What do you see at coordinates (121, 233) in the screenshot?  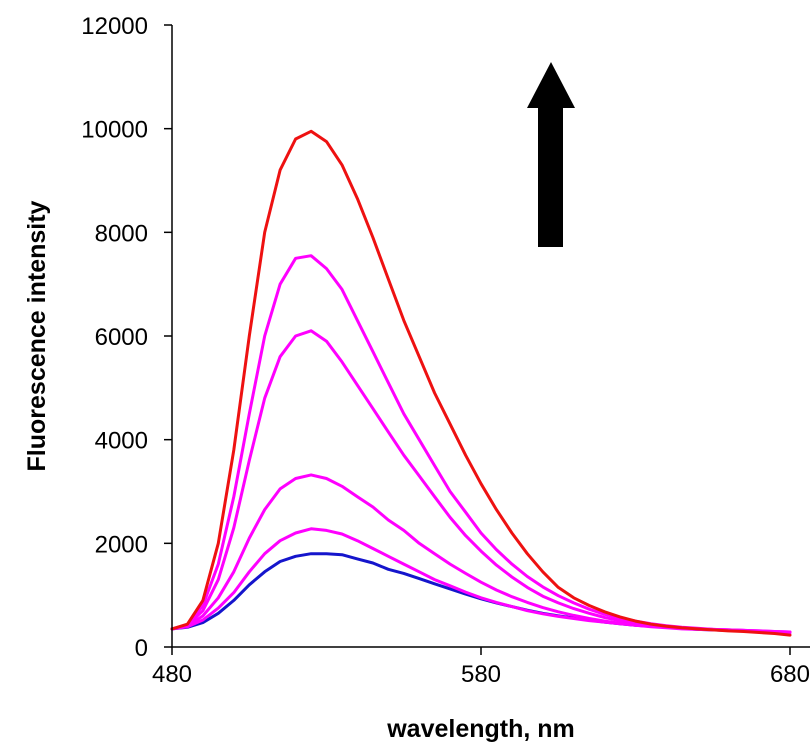 I see `y-tick-label: 8000` at bounding box center [121, 233].